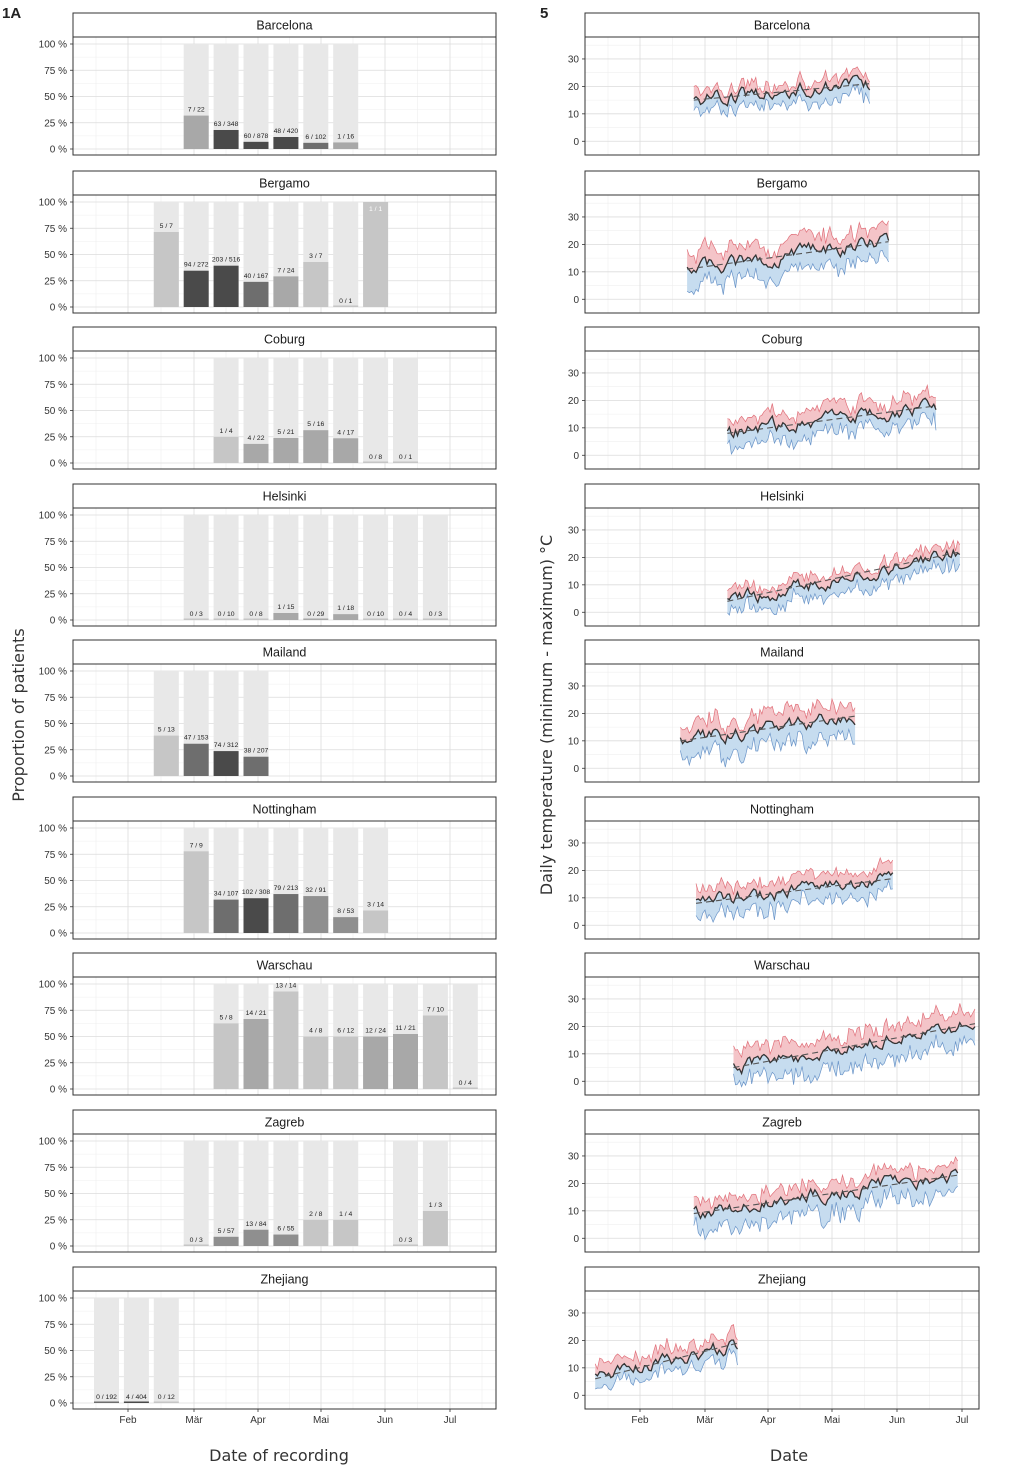 The height and width of the screenshot is (1480, 1024). Describe the element at coordinates (315, 890) in the screenshot. I see `bar-data-label: 32 / 91` at that location.